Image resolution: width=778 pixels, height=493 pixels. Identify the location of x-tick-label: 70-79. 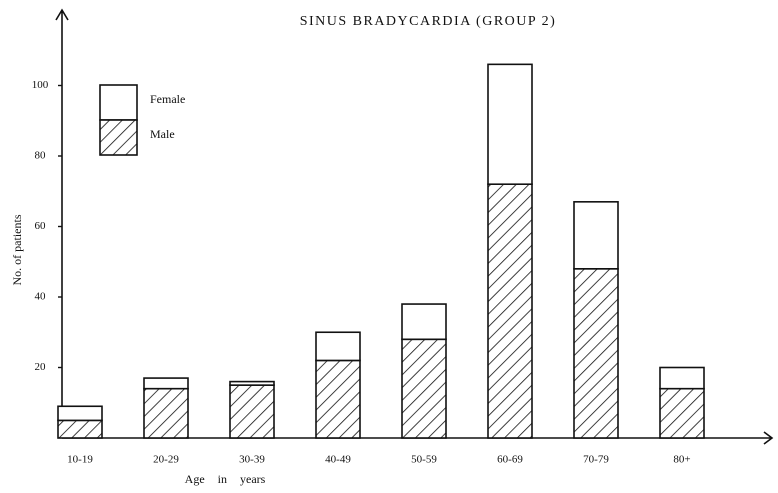
(596, 460).